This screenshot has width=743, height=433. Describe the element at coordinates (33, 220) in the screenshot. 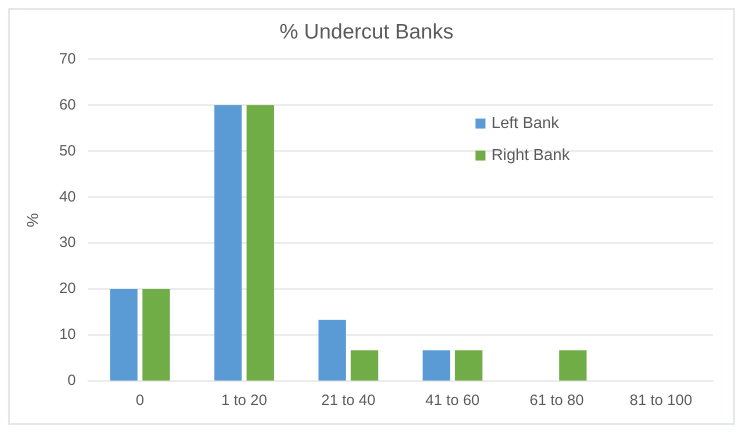

I see `y-axis-title: %` at that location.